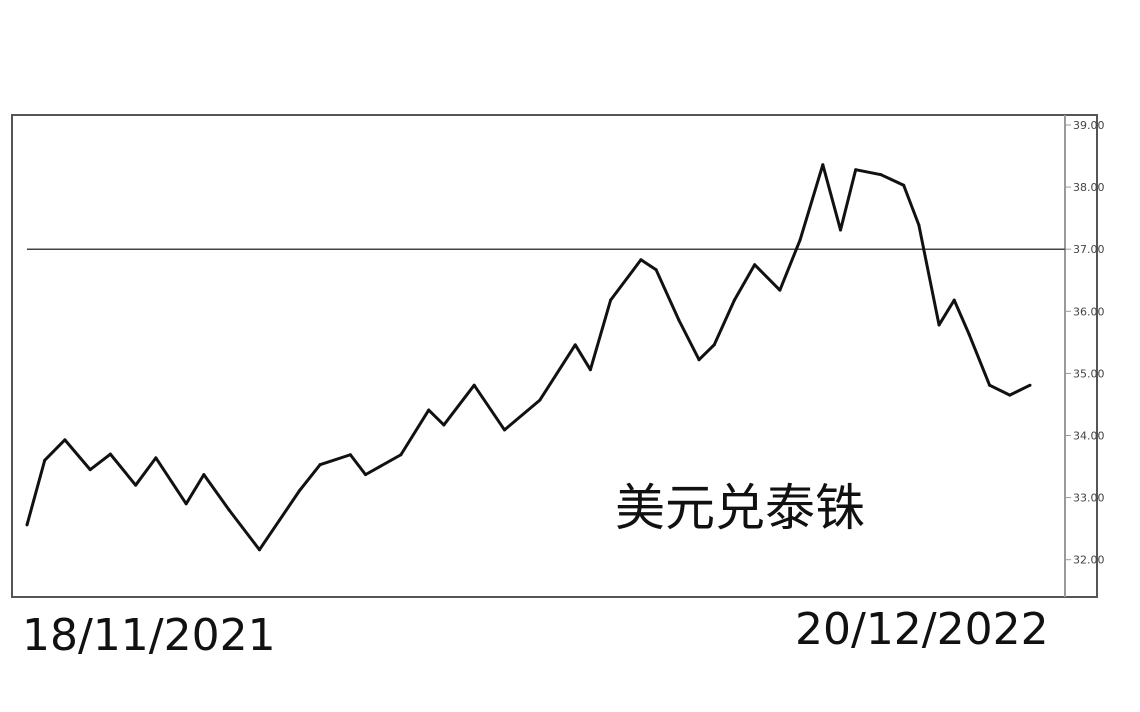  I want to click on y-tick-label: 34.00, so click(1089, 436).